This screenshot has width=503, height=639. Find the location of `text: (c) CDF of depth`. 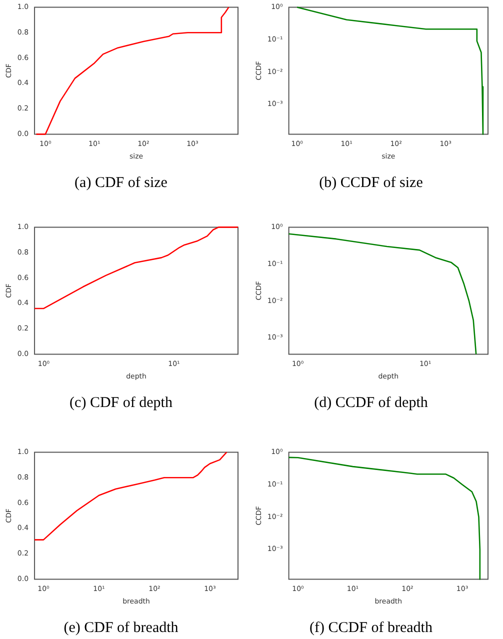

text: (c) CDF of depth is located at coordinates (121, 402).